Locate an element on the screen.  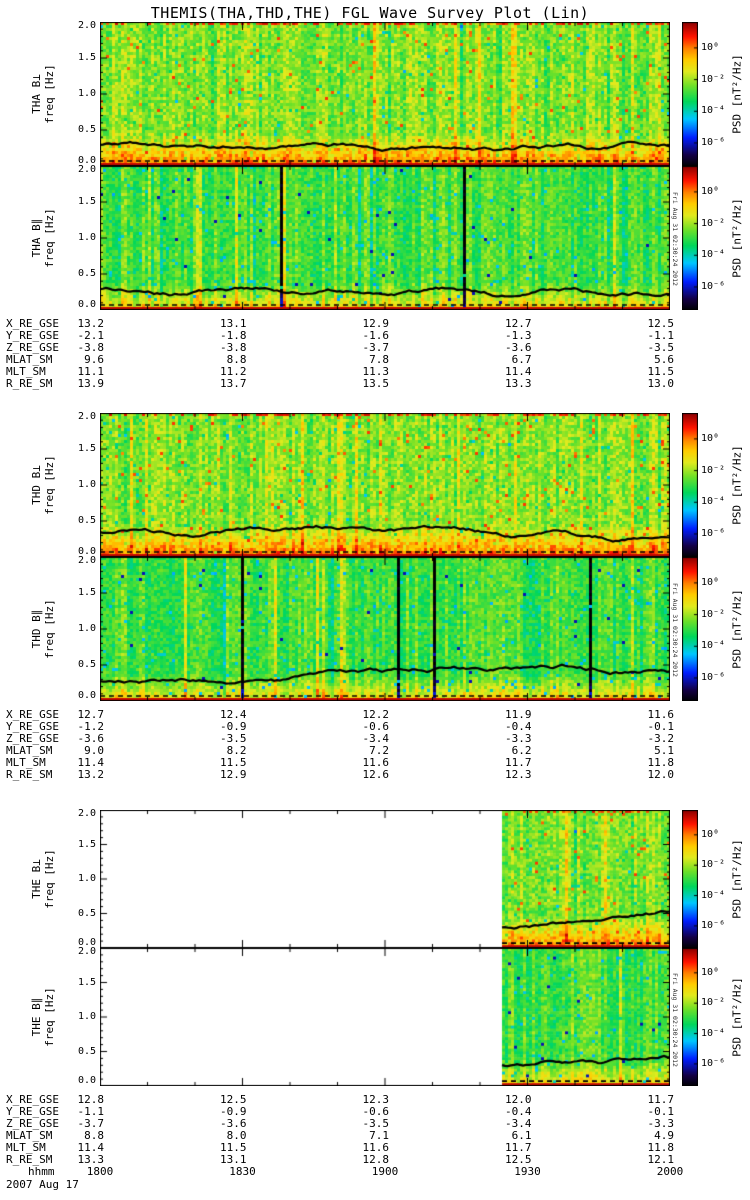
axis-label-probe: THE B∥ is located at coordinates (36, 1017).